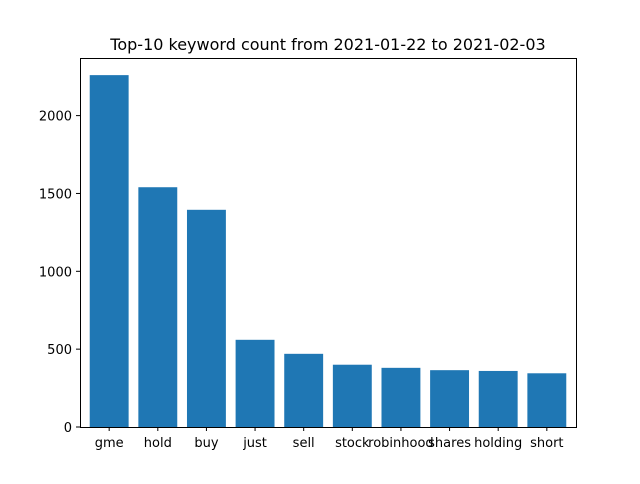 Image resolution: width=640 pixels, height=484 pixels. What do you see at coordinates (206, 318) in the screenshot?
I see `bar-buy` at bounding box center [206, 318].